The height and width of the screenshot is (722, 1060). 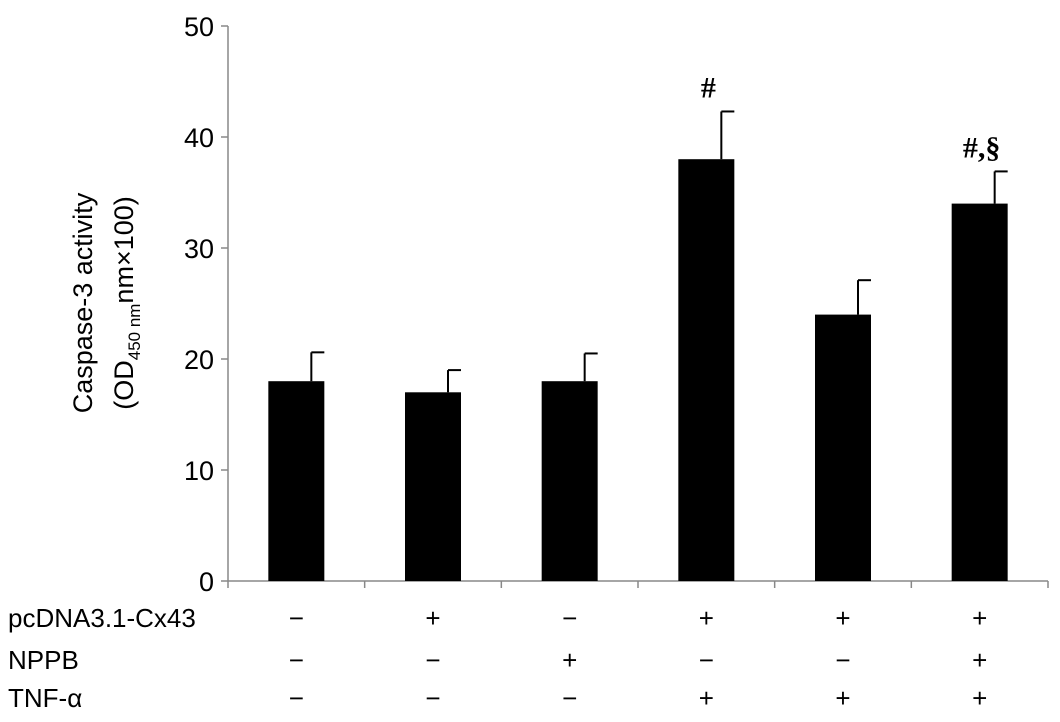 I want to click on treatment-row-label: TNF-α, so click(x=45, y=698).